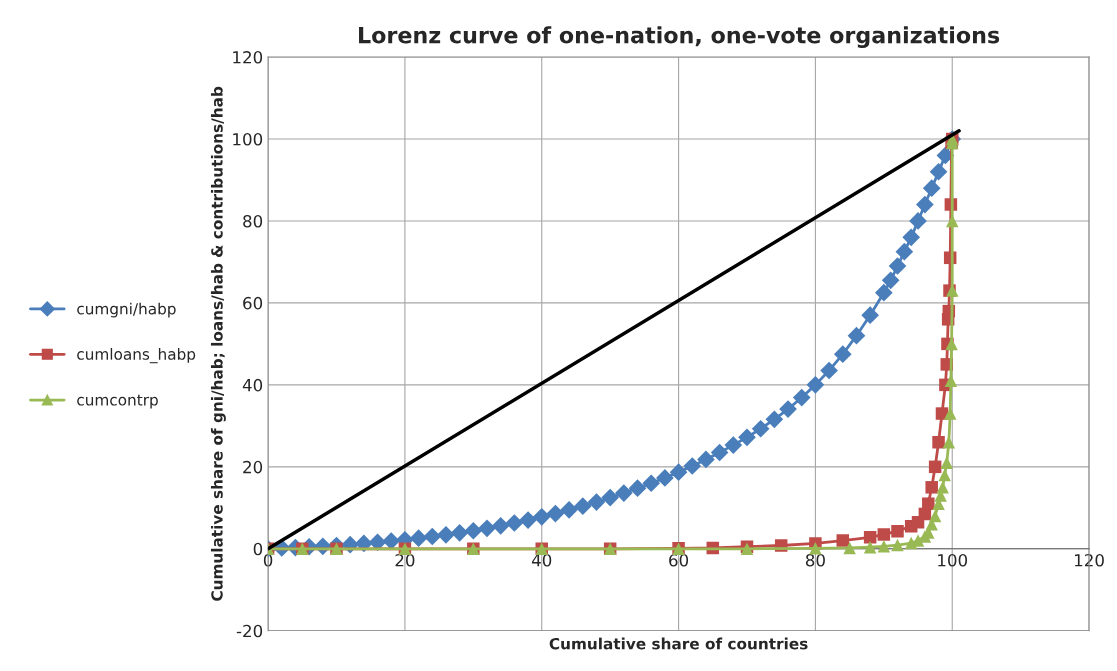 Image resolution: width=1117 pixels, height=671 pixels. I want to click on y-tick-label: 0, so click(258, 549).